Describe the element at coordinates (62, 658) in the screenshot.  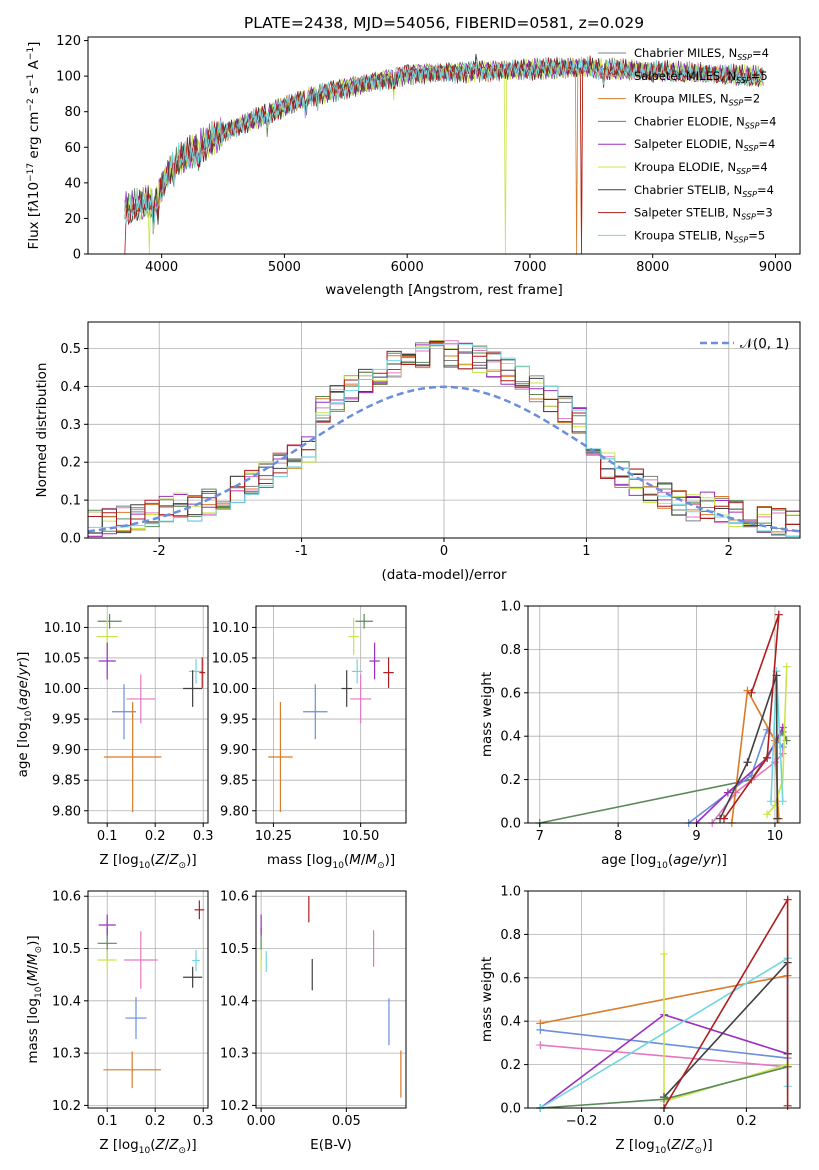
I see `age_vs_Z-ytick-label: 10.05` at that location.